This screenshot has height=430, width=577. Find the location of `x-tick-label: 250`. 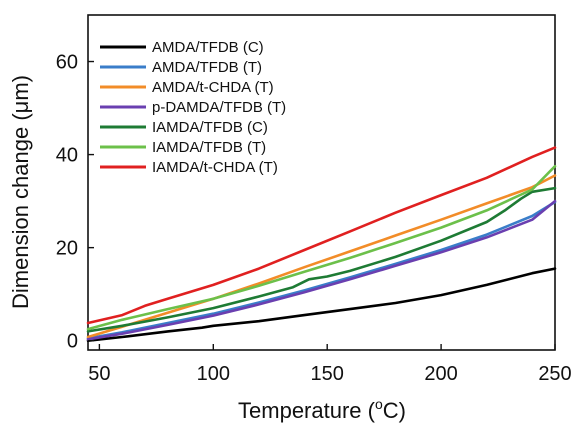

x-tick-label: 250 is located at coordinates (554, 374).